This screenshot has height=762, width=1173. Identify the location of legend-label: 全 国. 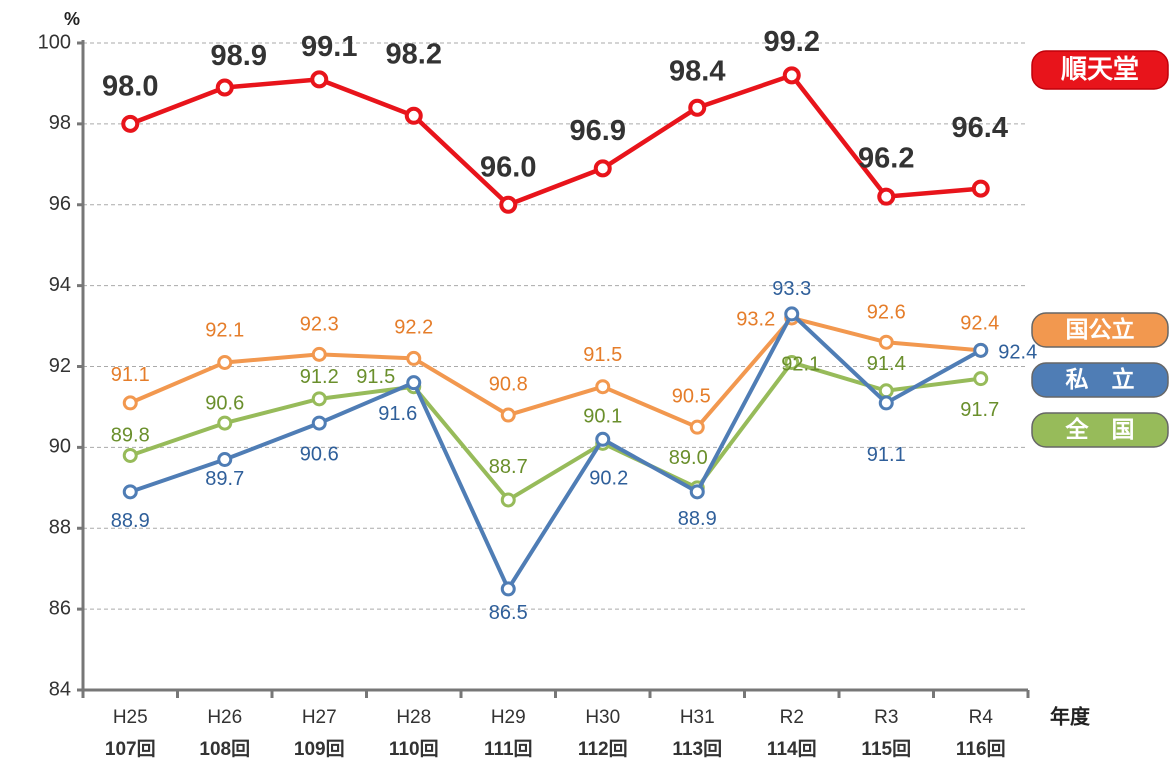
(1100, 429).